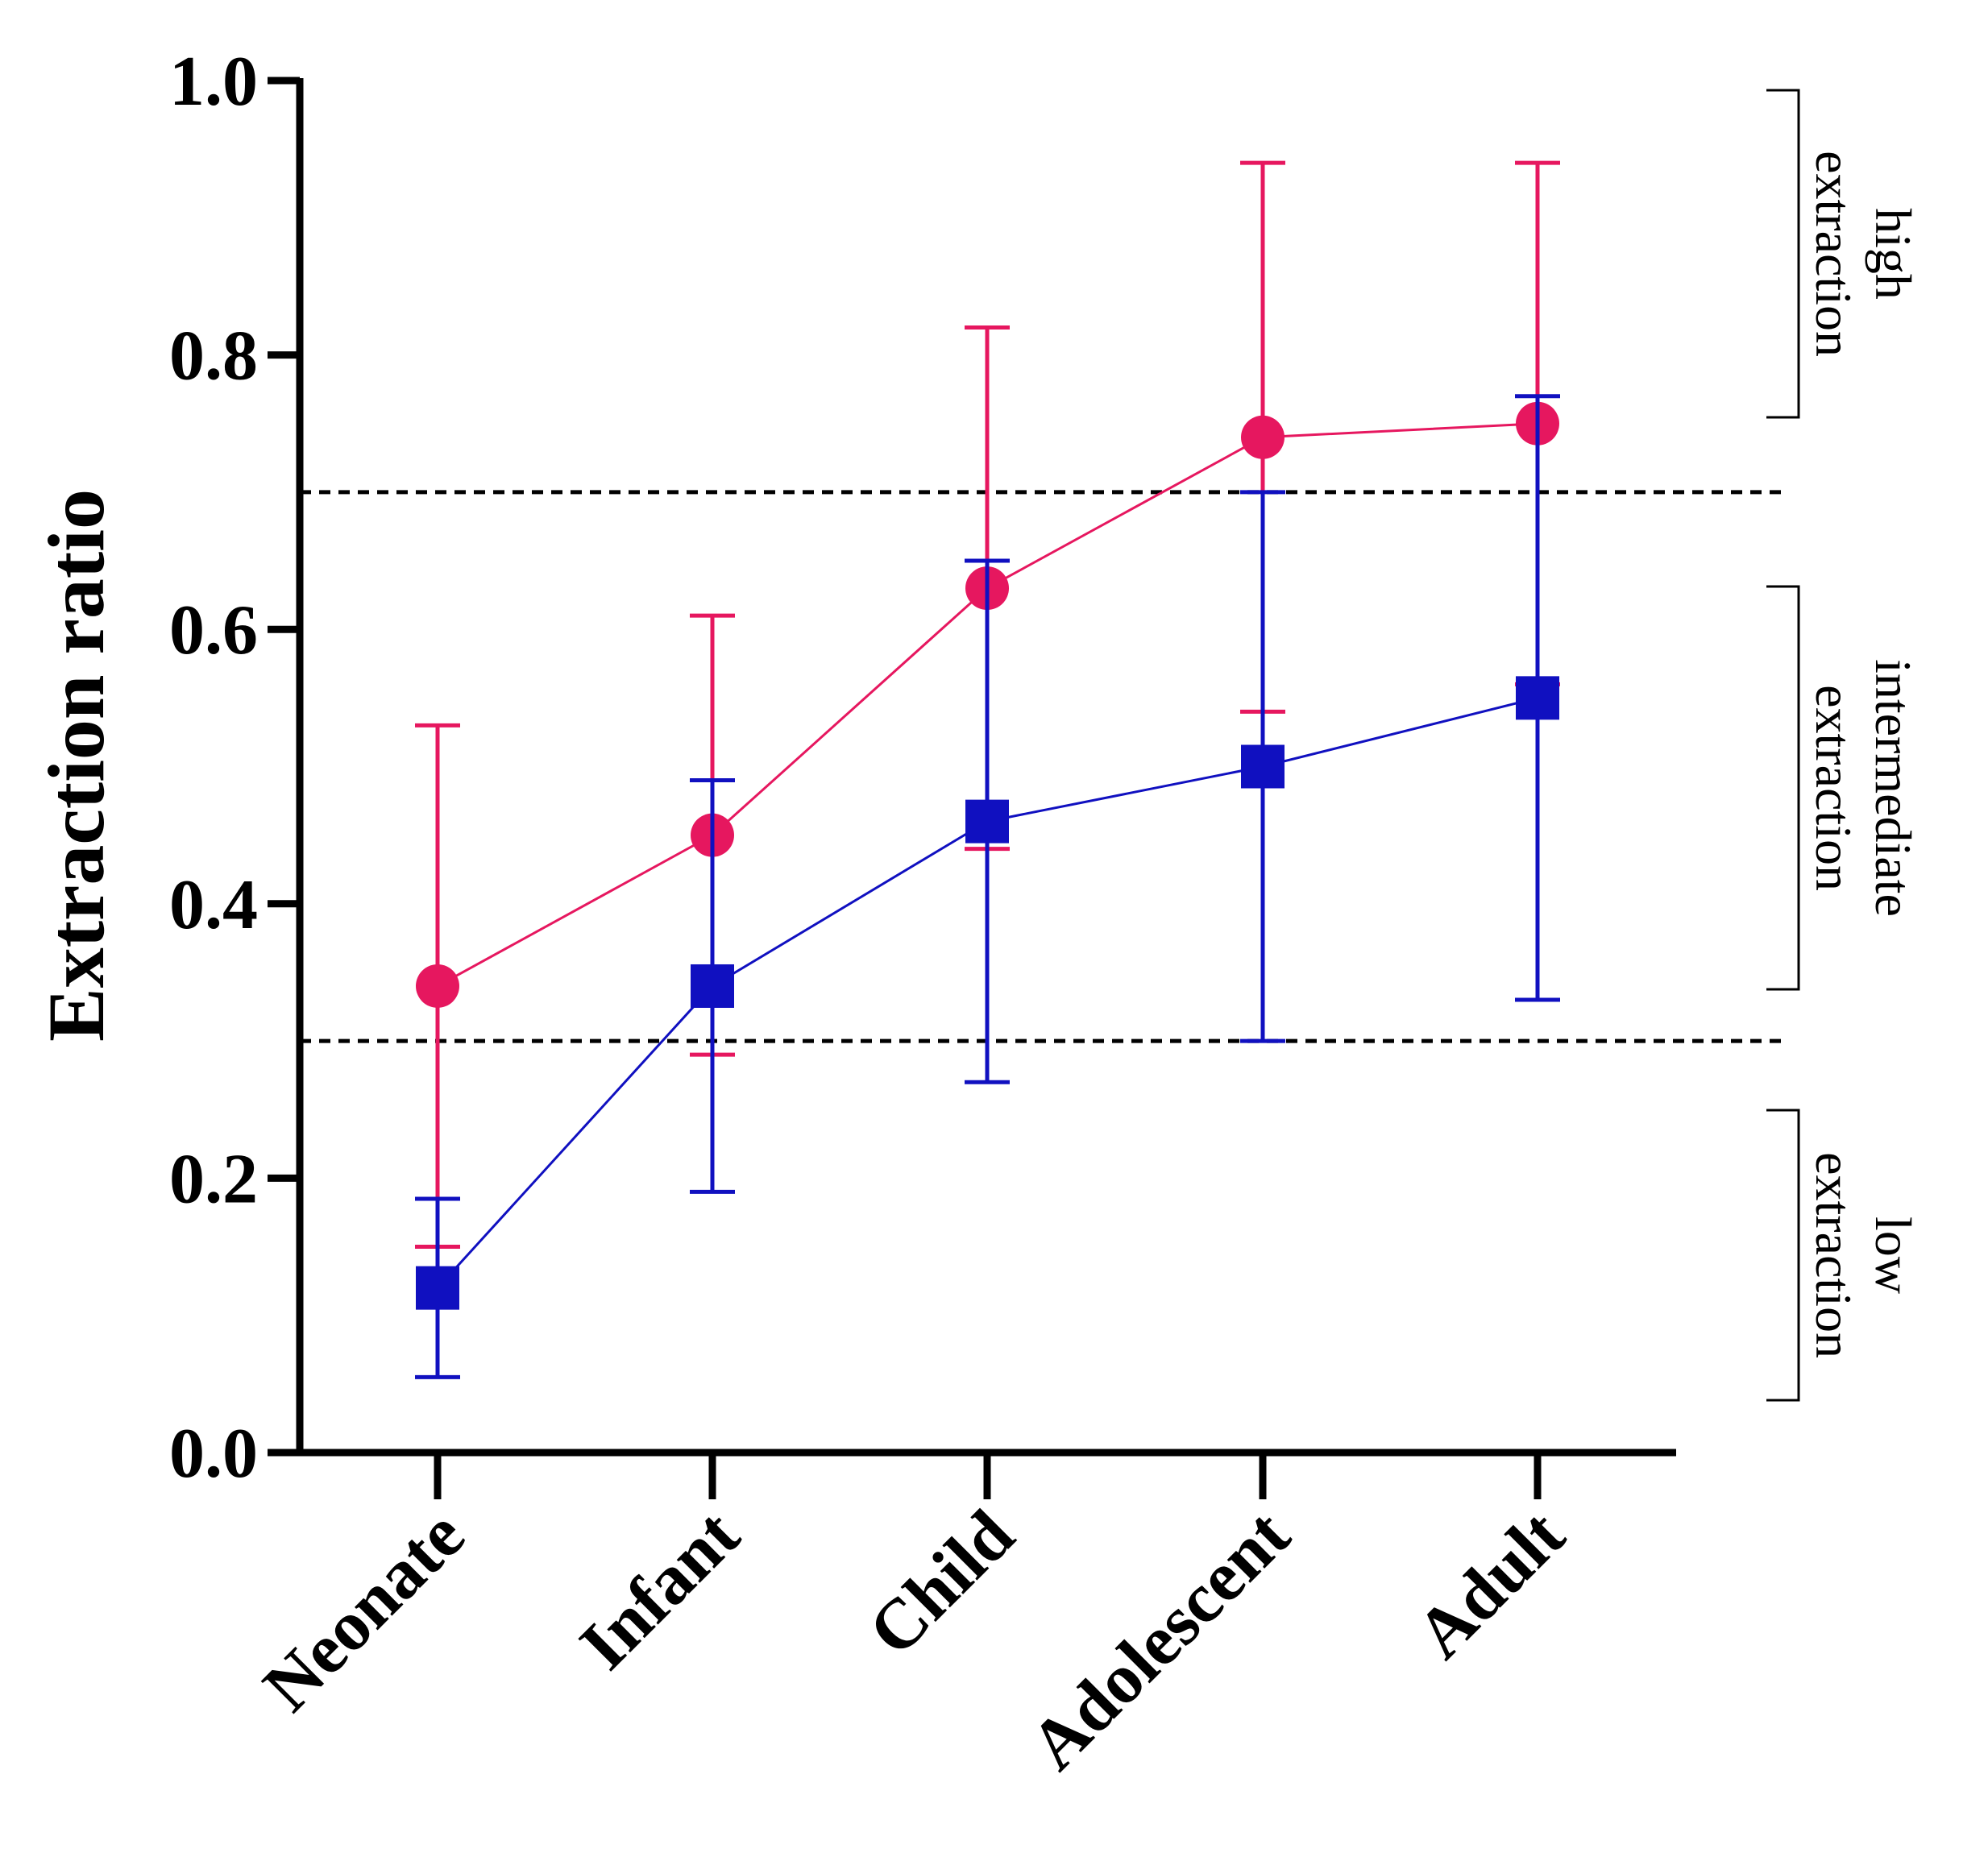 Image resolution: width=1988 pixels, height=1857 pixels. What do you see at coordinates (76, 766) in the screenshot?
I see `y-axis-title: Extraction ratio` at bounding box center [76, 766].